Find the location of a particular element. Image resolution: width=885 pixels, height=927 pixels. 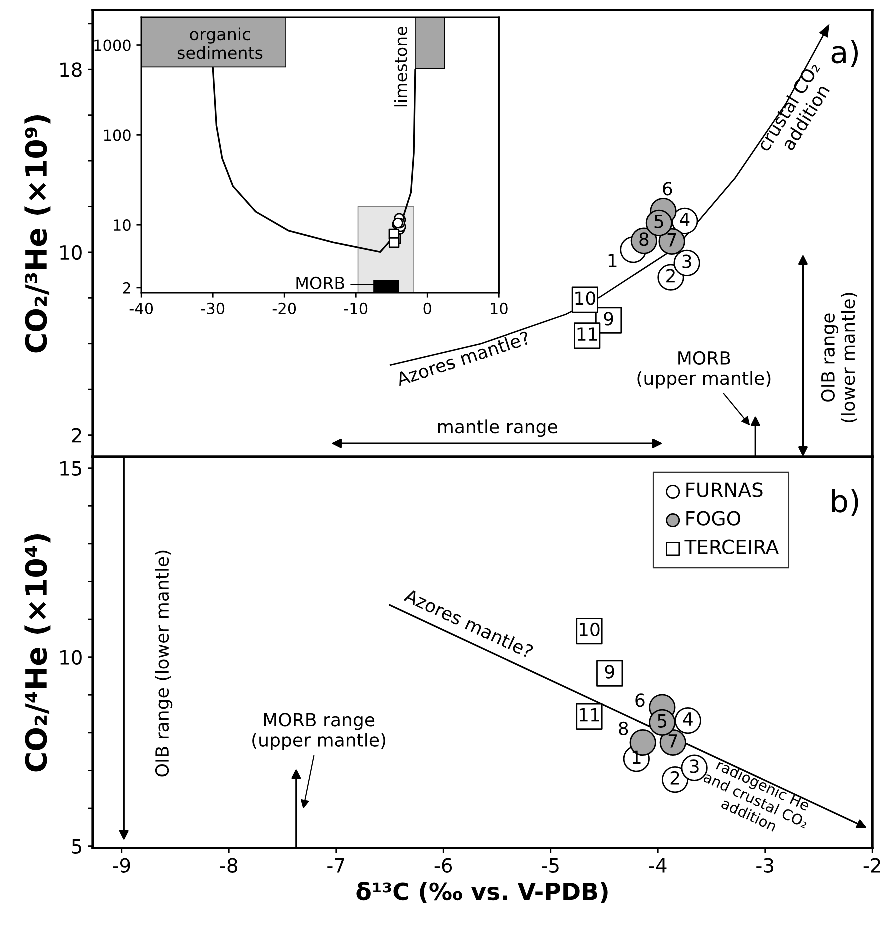

y-axis-title: CO₂/³He (×10⁹) is located at coordinates (37, 234).